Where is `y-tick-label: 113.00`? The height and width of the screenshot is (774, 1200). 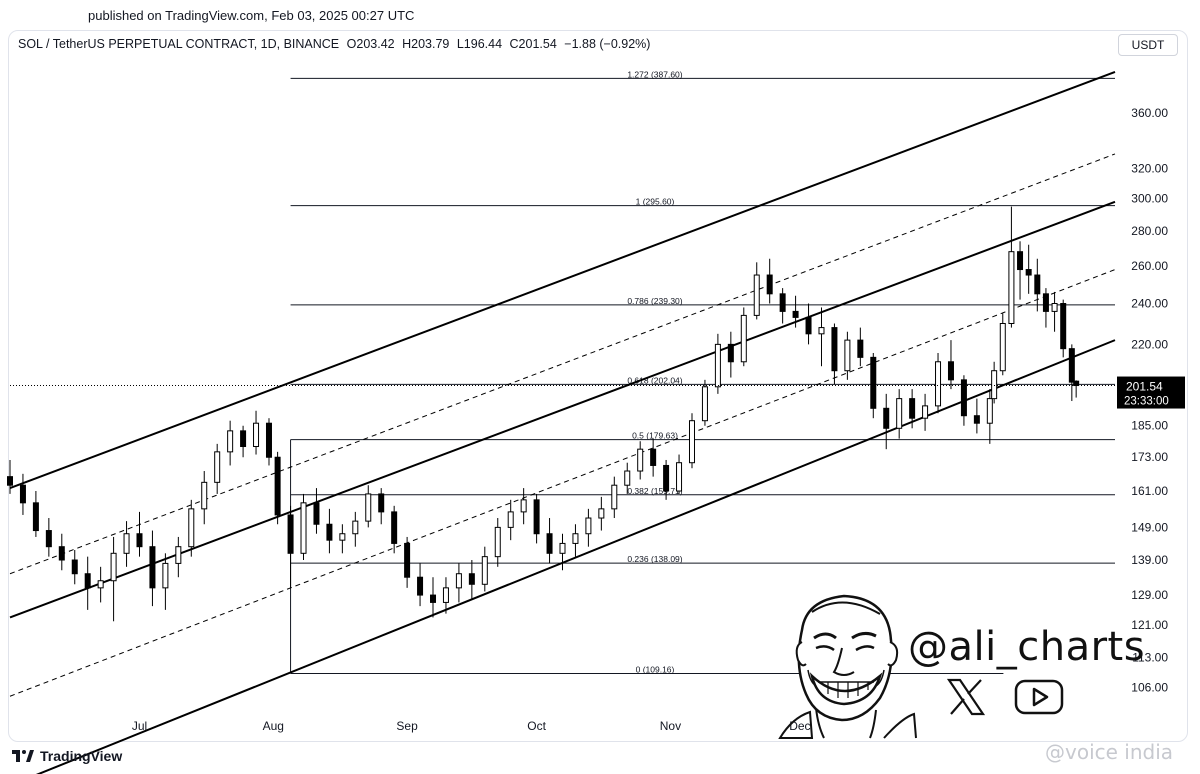 y-tick-label: 113.00 is located at coordinates (1150, 657).